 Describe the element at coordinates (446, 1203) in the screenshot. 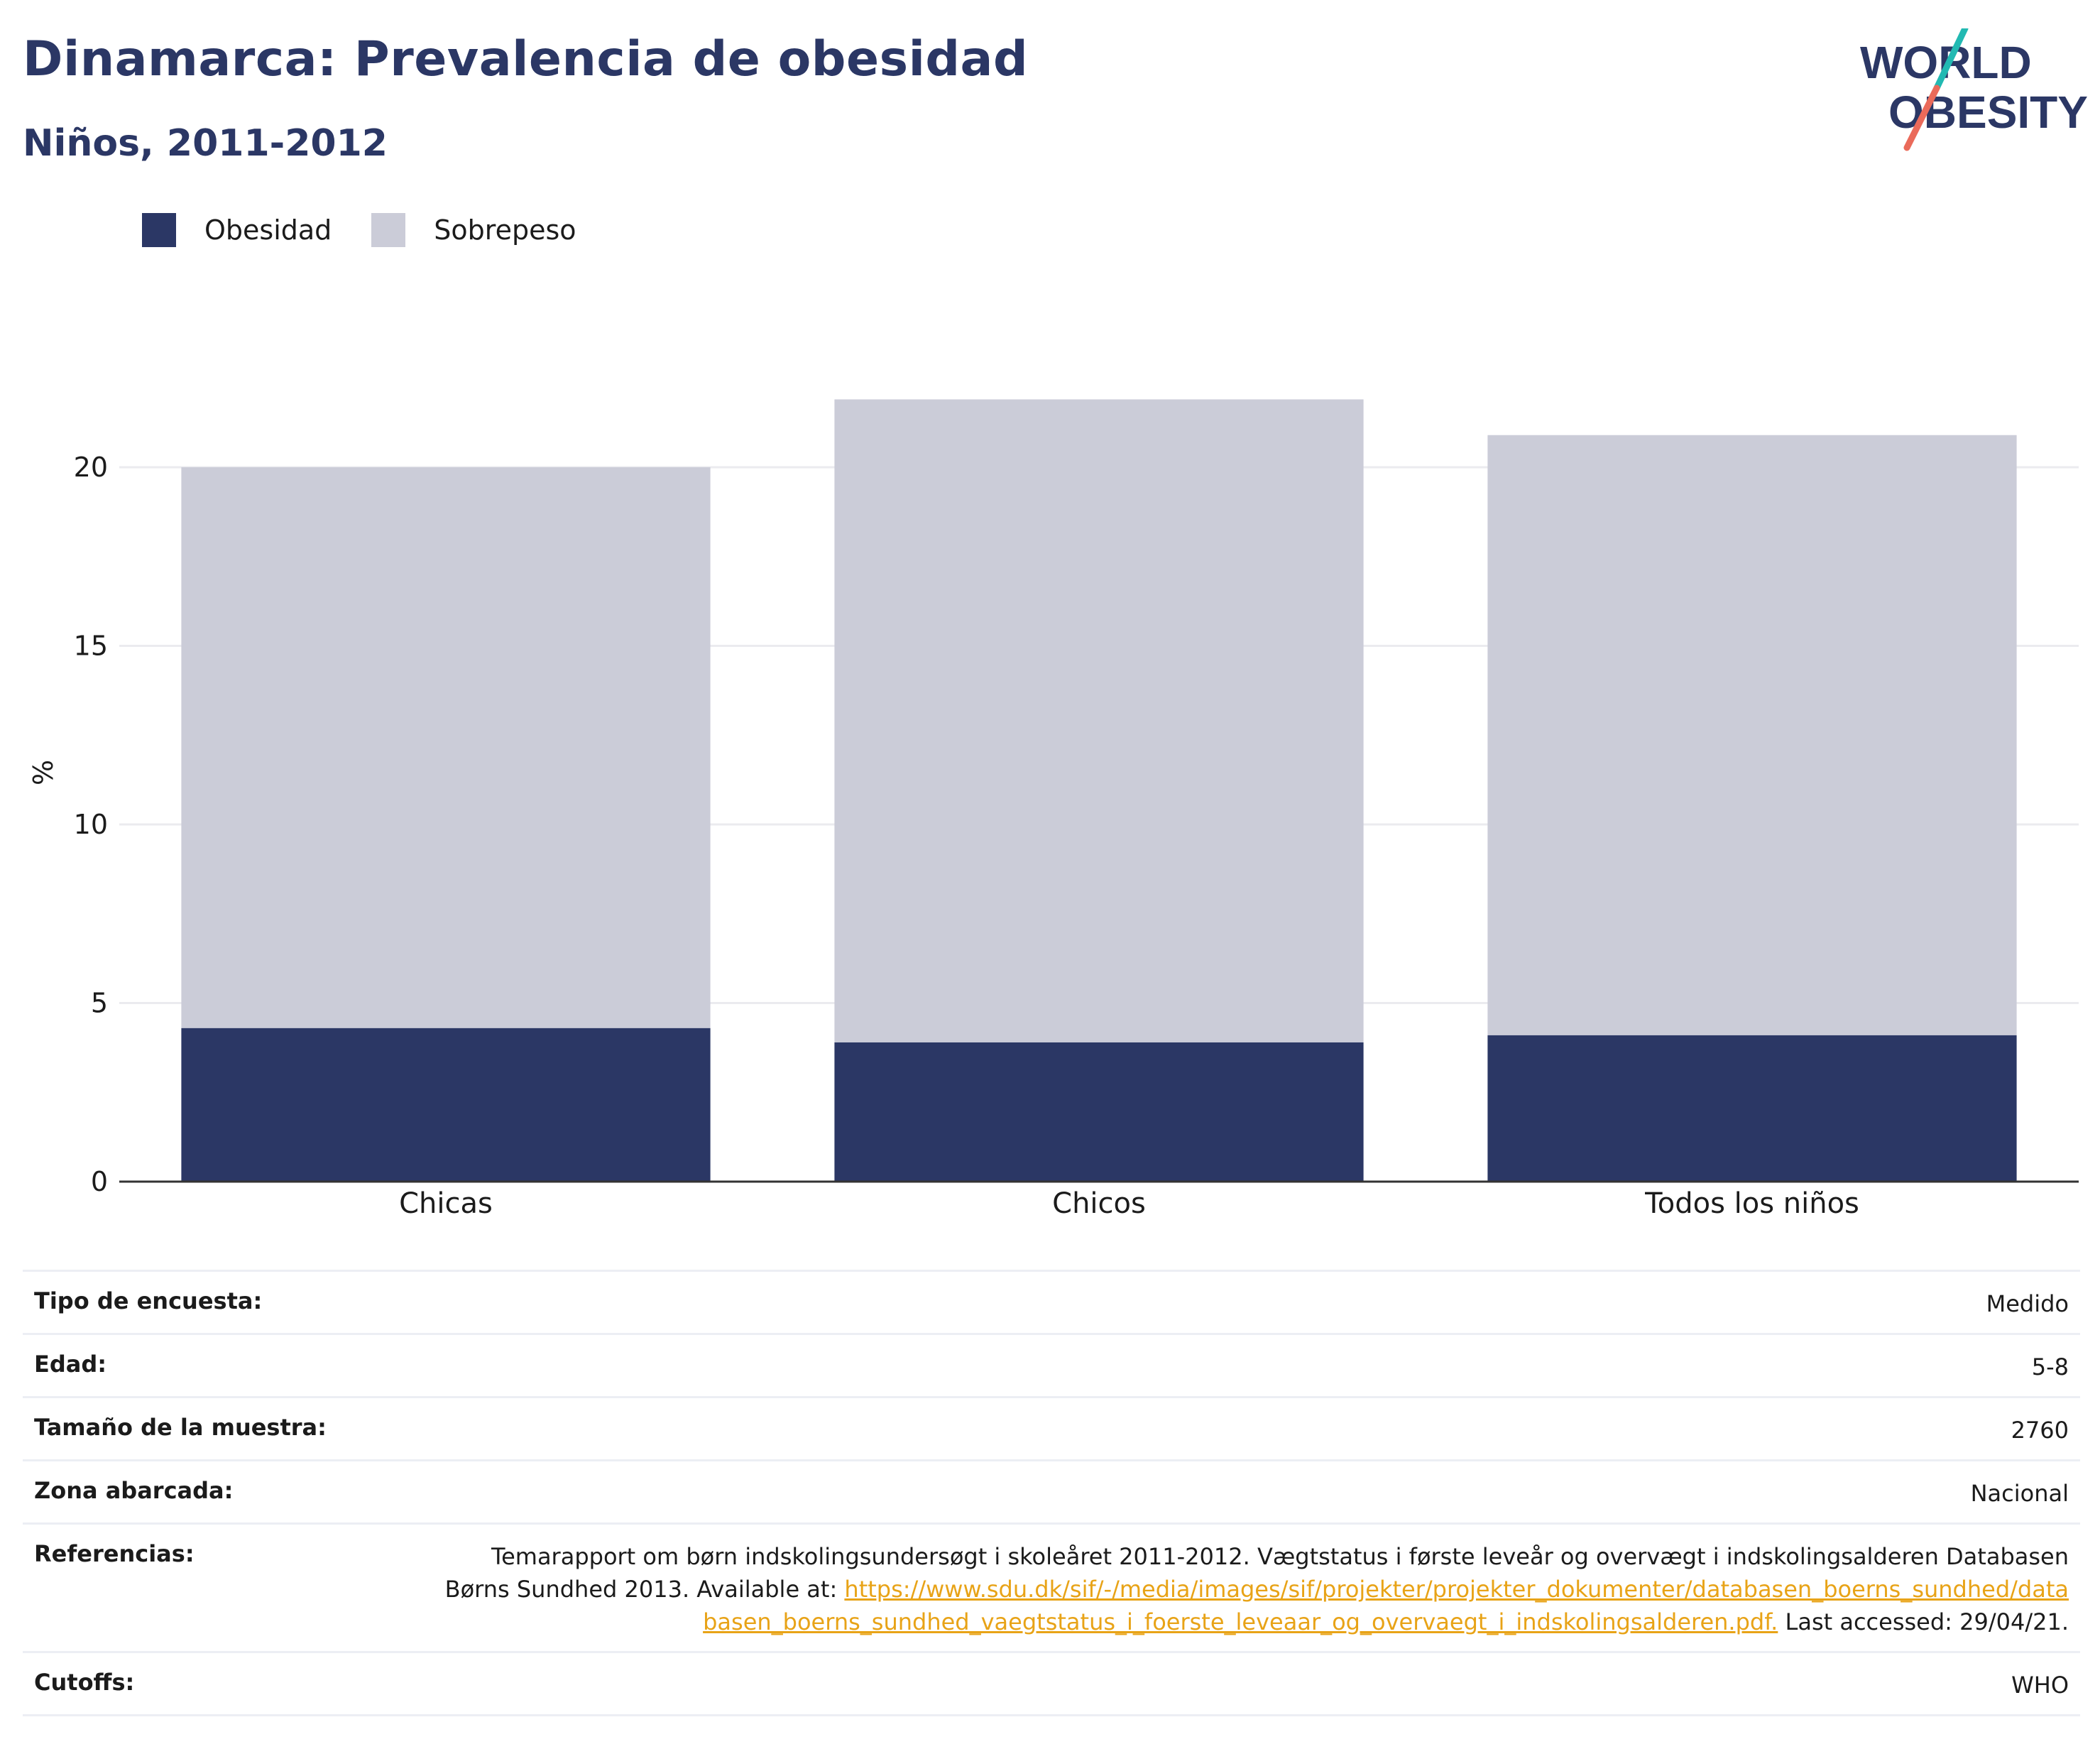

I see `x-tick-label-0: Chicas` at that location.